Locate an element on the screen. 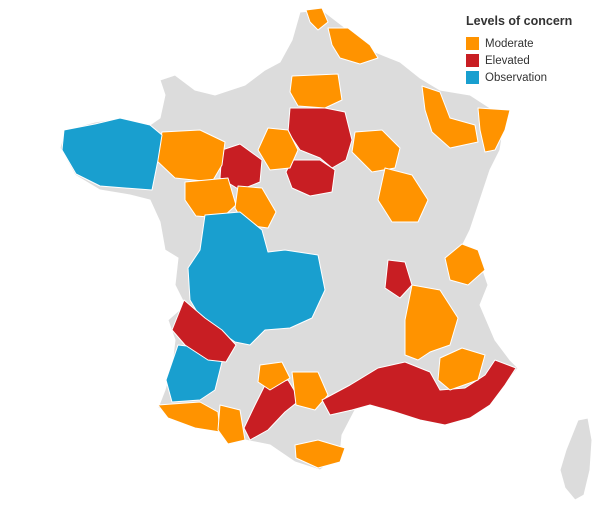 The width and height of the screenshot is (603, 513). dept-loiret is located at coordinates (310, 178).